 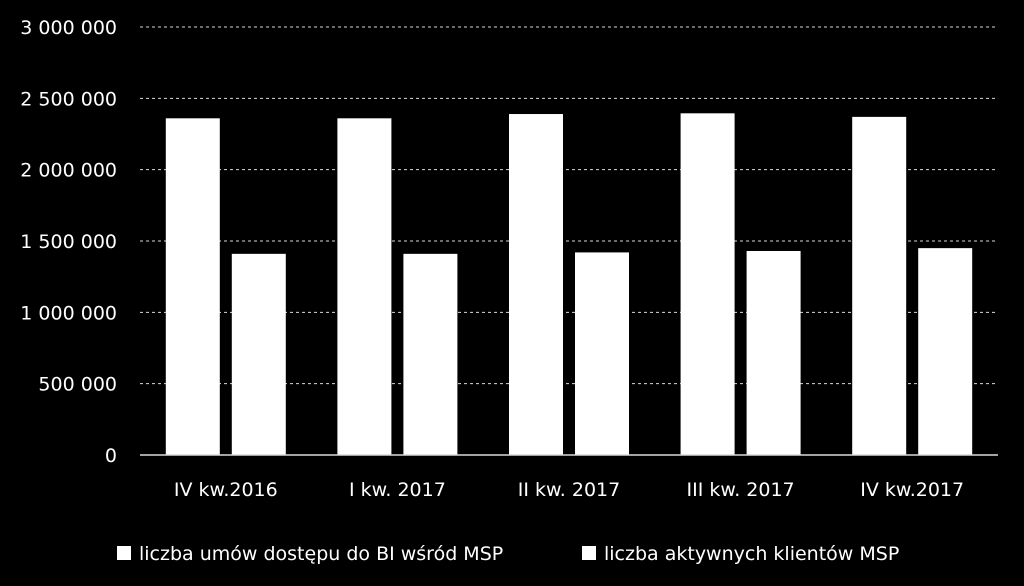 I want to click on y-tick-label: 3 000 000, so click(x=68, y=28).